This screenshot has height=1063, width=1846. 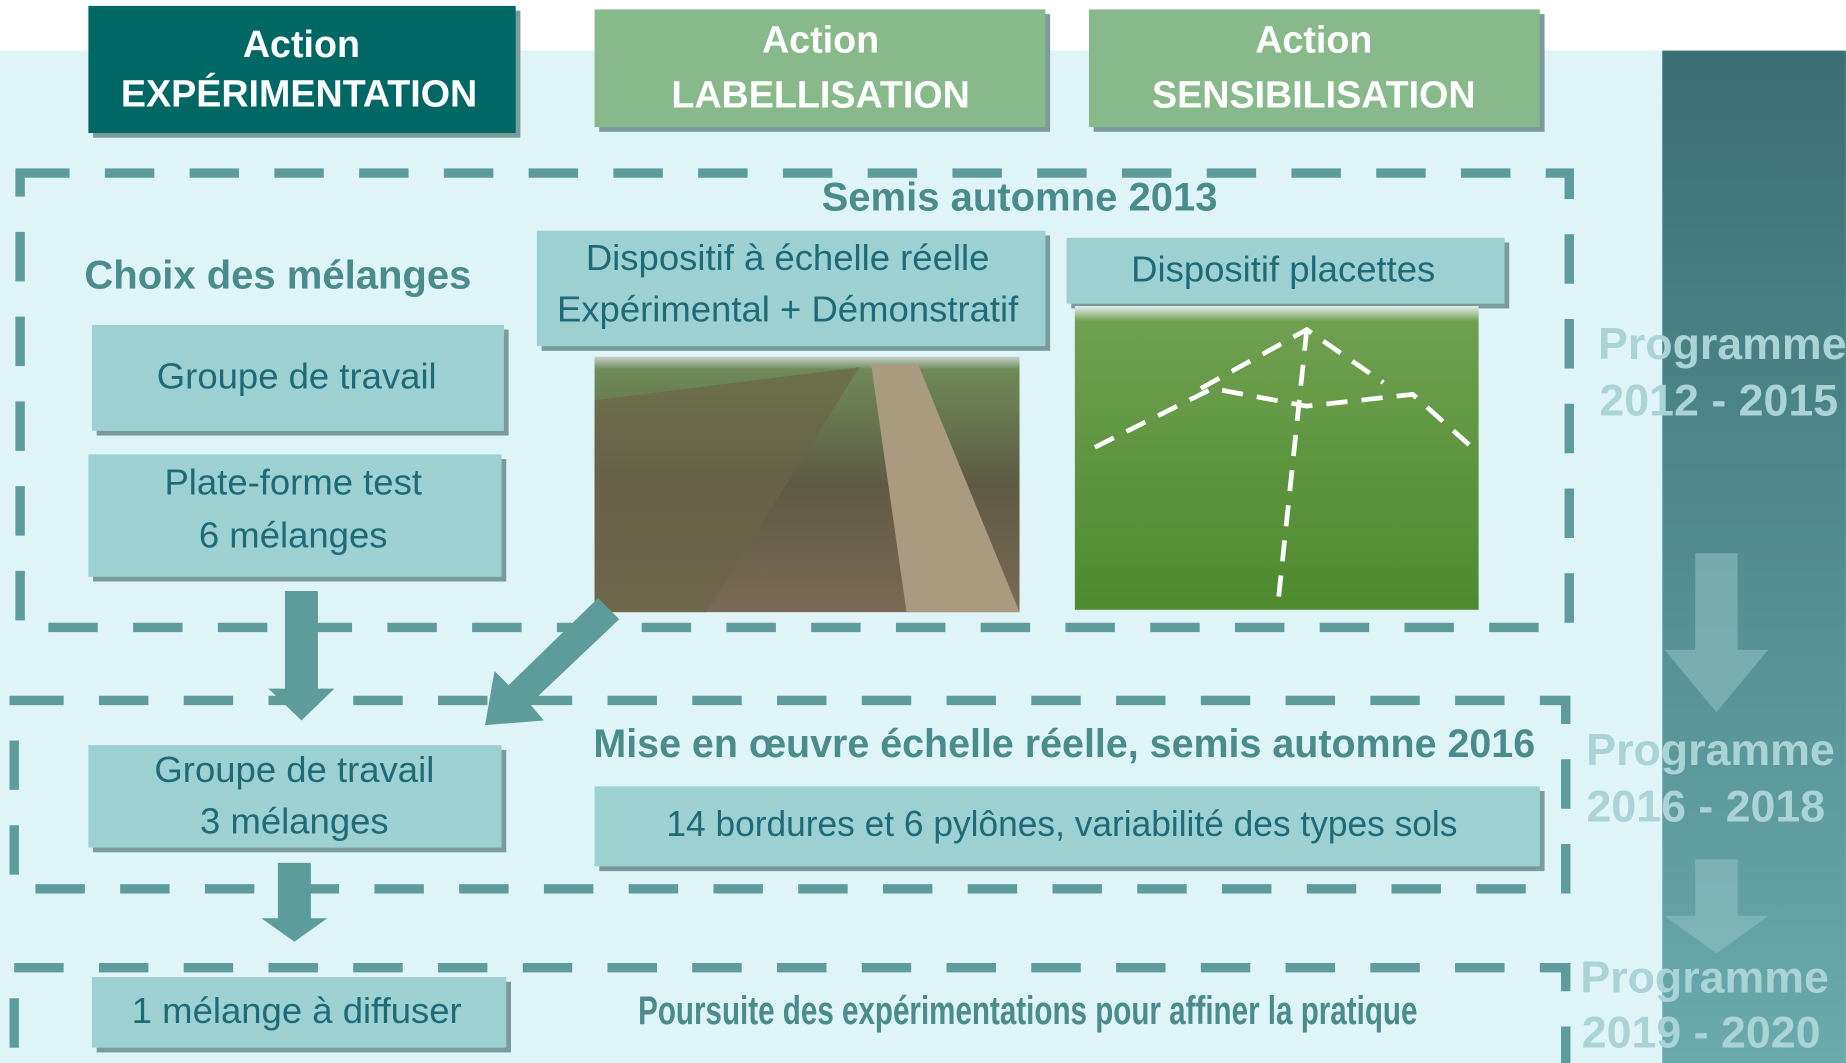 I want to click on box-text: Plate-forme test, so click(x=293, y=482).